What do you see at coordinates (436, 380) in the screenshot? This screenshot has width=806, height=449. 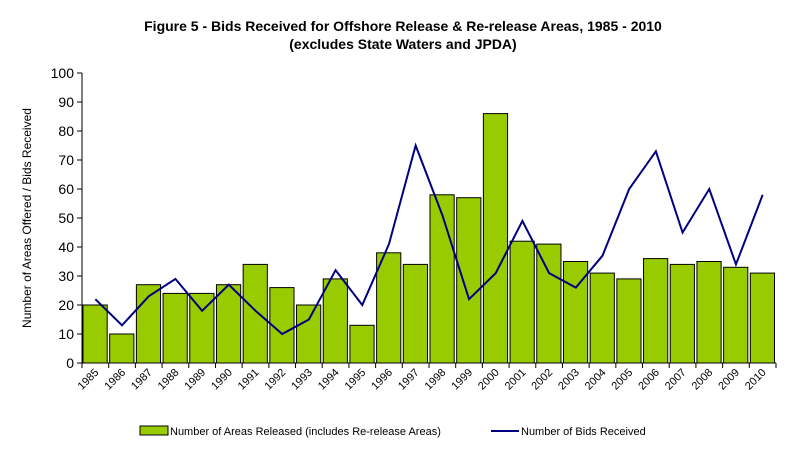 I see `x-tick-label: 1998` at bounding box center [436, 380].